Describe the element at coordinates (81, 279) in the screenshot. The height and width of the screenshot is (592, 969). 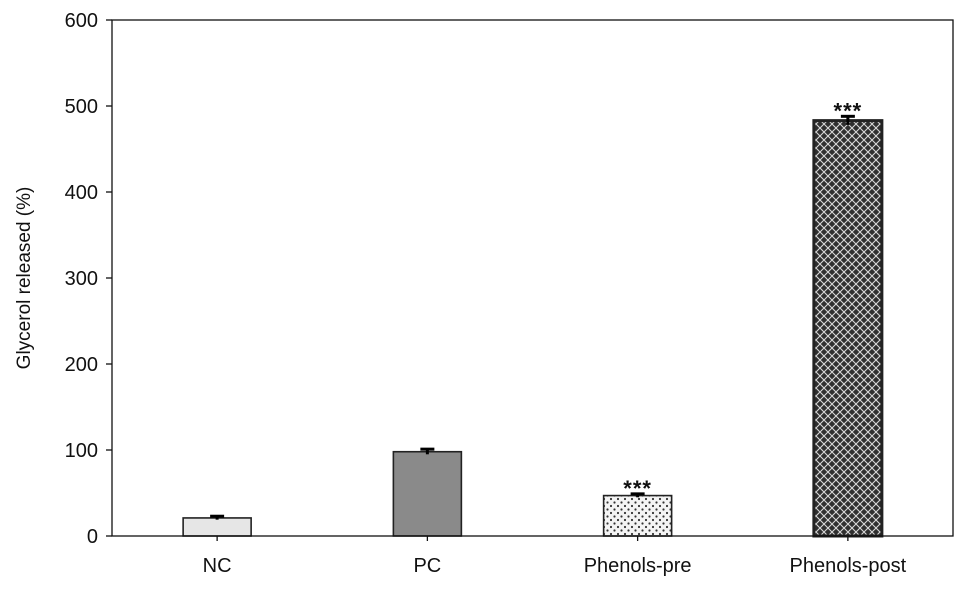
I see `y-tick-label: 300` at that location.